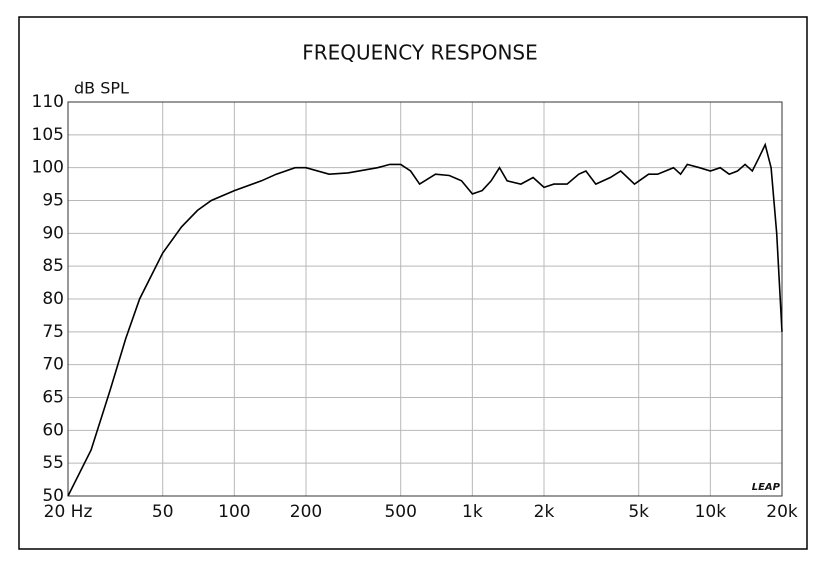 The height and width of the screenshot is (578, 830). Describe the element at coordinates (544, 512) in the screenshot. I see `x-tick-label: 2k` at that location.